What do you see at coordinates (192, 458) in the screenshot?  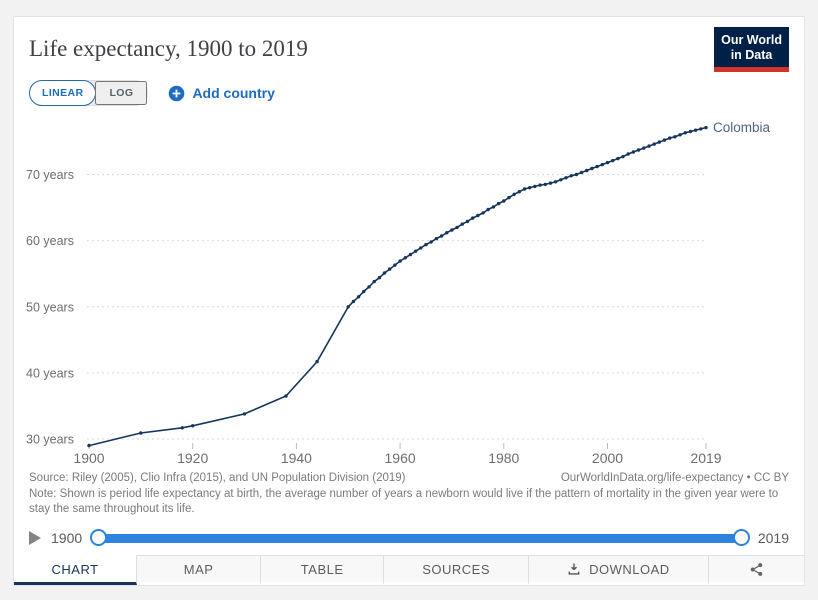 I see `svg-text: 1920` at bounding box center [192, 458].